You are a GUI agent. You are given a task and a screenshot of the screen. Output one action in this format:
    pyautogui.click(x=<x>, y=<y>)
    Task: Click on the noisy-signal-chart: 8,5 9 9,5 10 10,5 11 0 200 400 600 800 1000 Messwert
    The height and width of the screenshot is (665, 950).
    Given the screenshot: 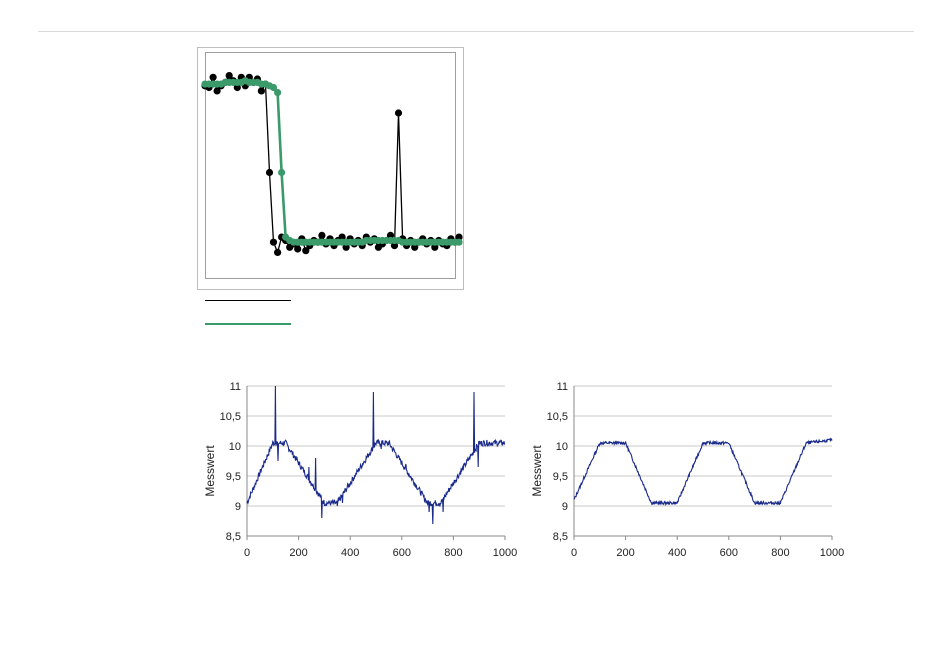 What is the action you would take?
    pyautogui.click(x=360, y=470)
    